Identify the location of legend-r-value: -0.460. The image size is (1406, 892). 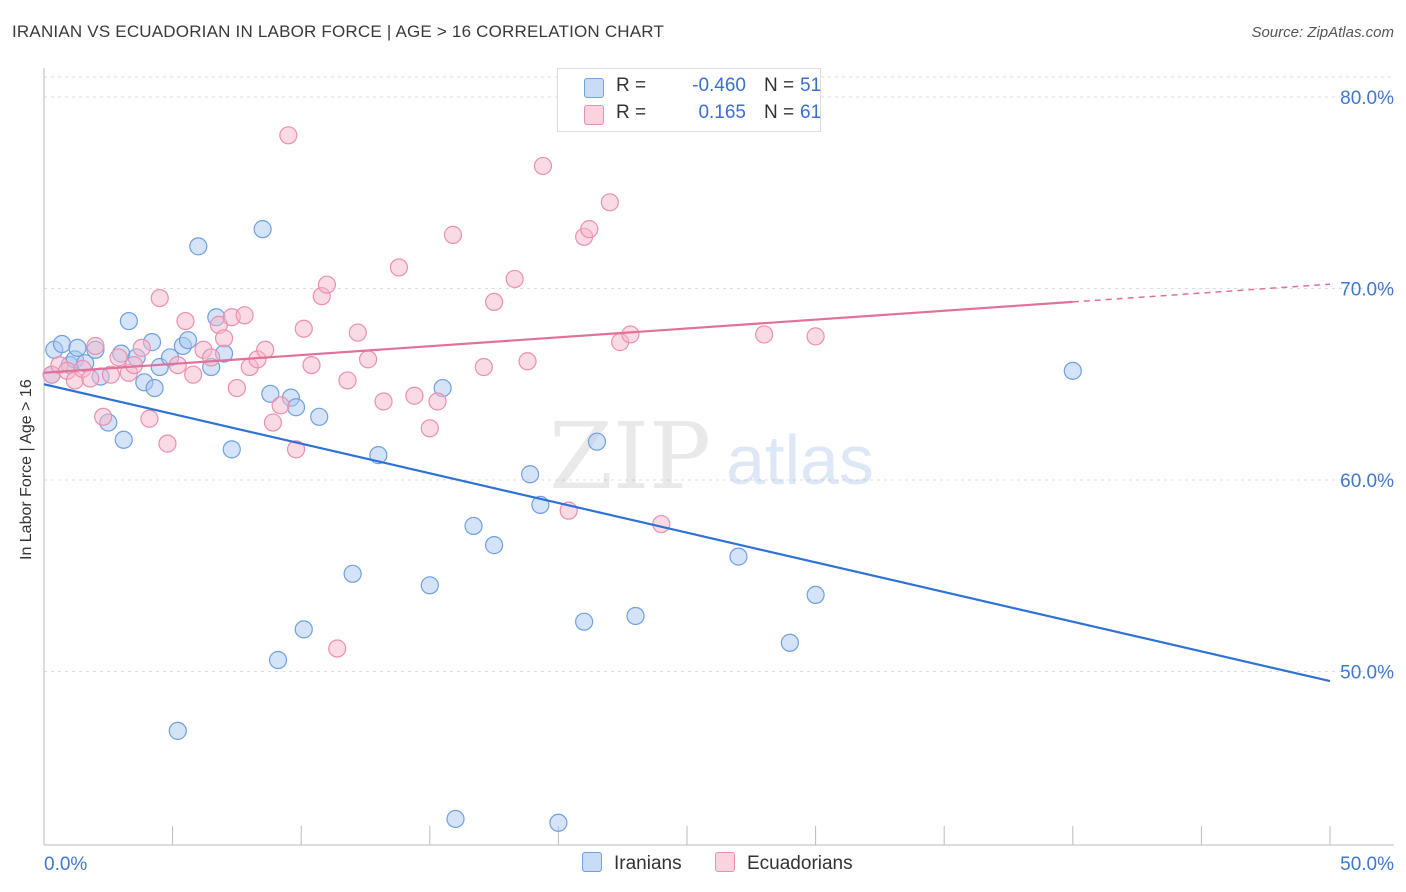
(719, 85).